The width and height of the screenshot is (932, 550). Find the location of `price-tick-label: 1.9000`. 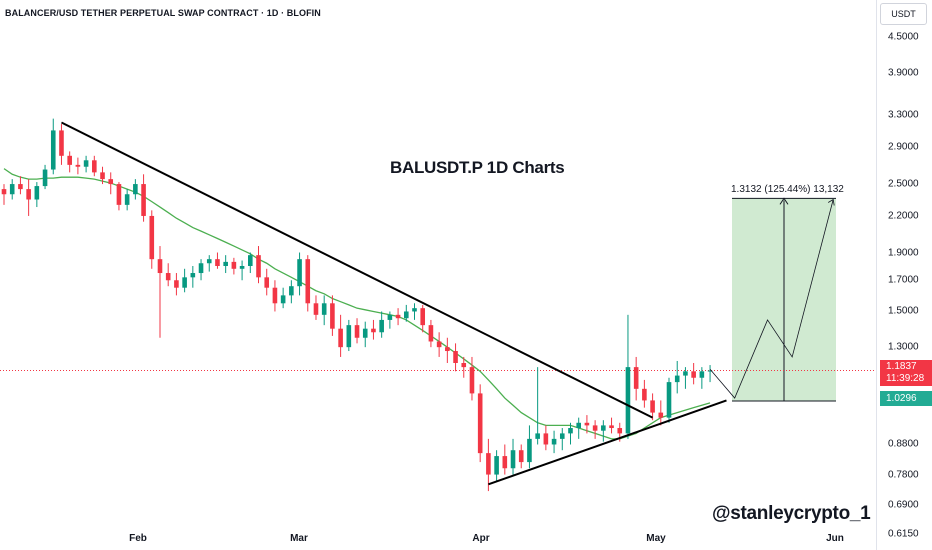

price-tick-label: 1.9000 is located at coordinates (903, 252).